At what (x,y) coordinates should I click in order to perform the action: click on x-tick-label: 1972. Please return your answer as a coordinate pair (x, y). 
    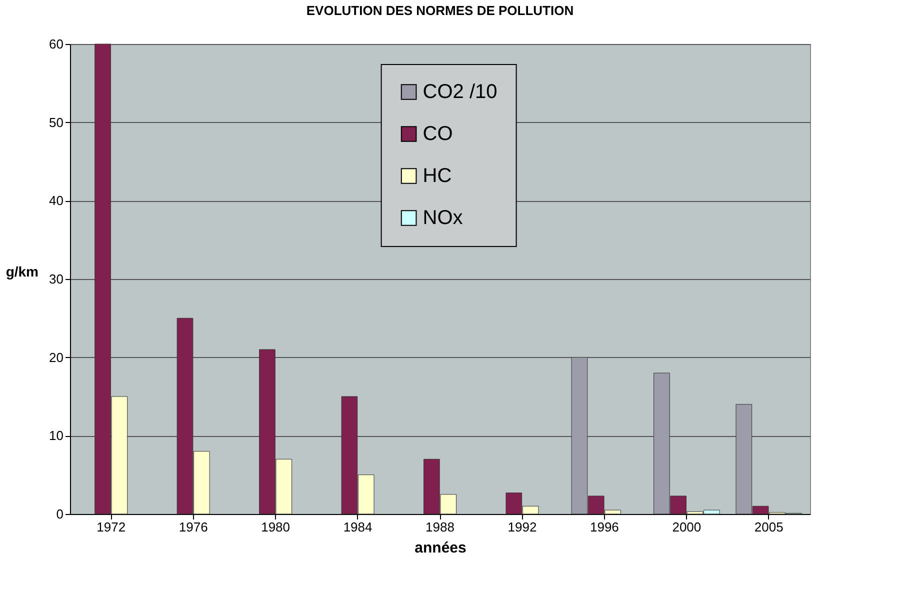
    Looking at the image, I should click on (111, 527).